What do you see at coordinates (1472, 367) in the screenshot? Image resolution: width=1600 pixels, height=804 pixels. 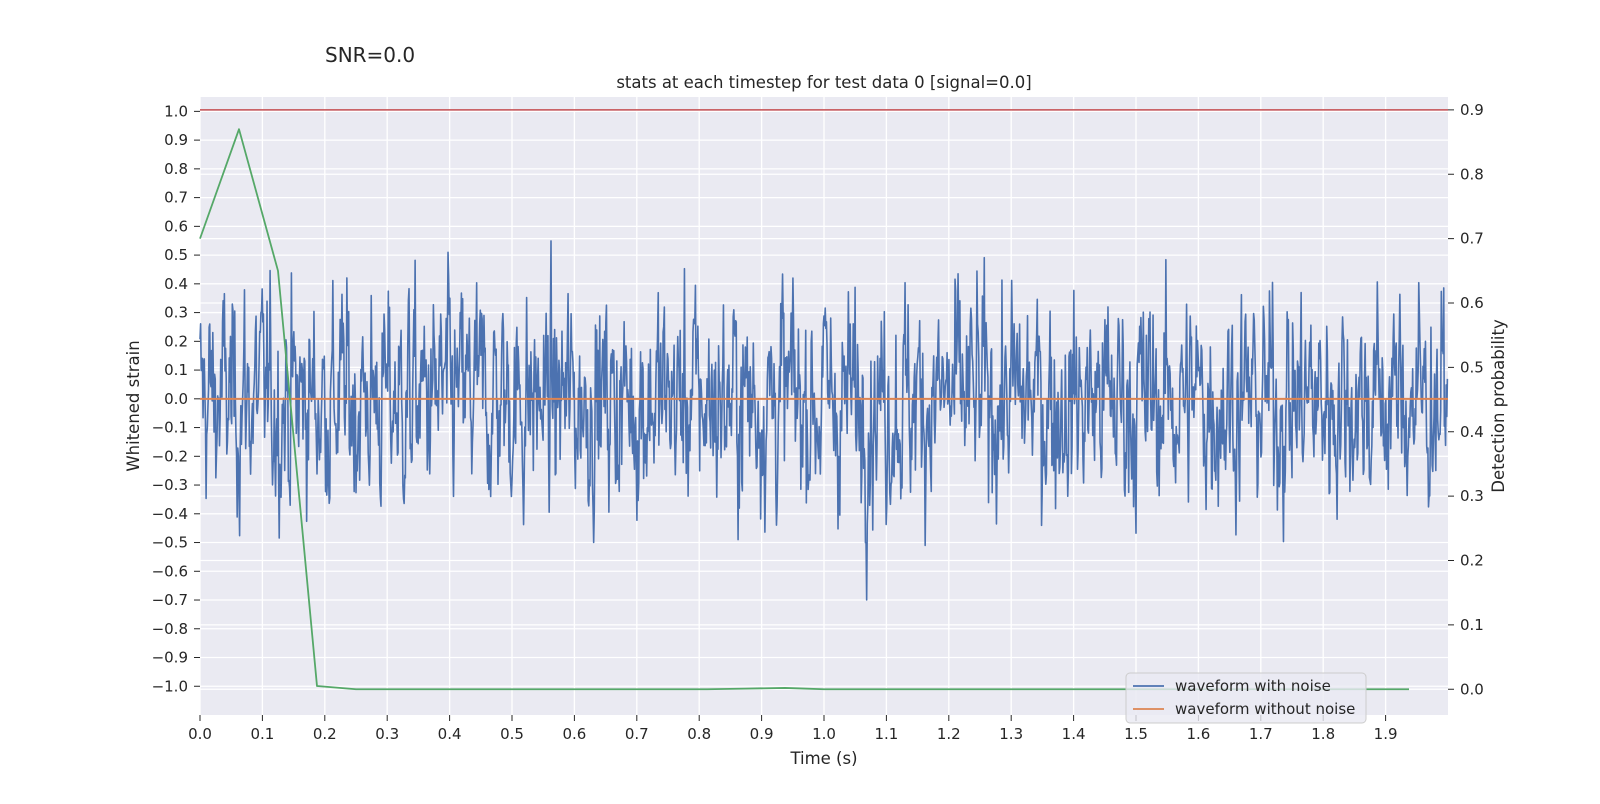 I see `y-right-tick-label: 0.5` at bounding box center [1472, 367].